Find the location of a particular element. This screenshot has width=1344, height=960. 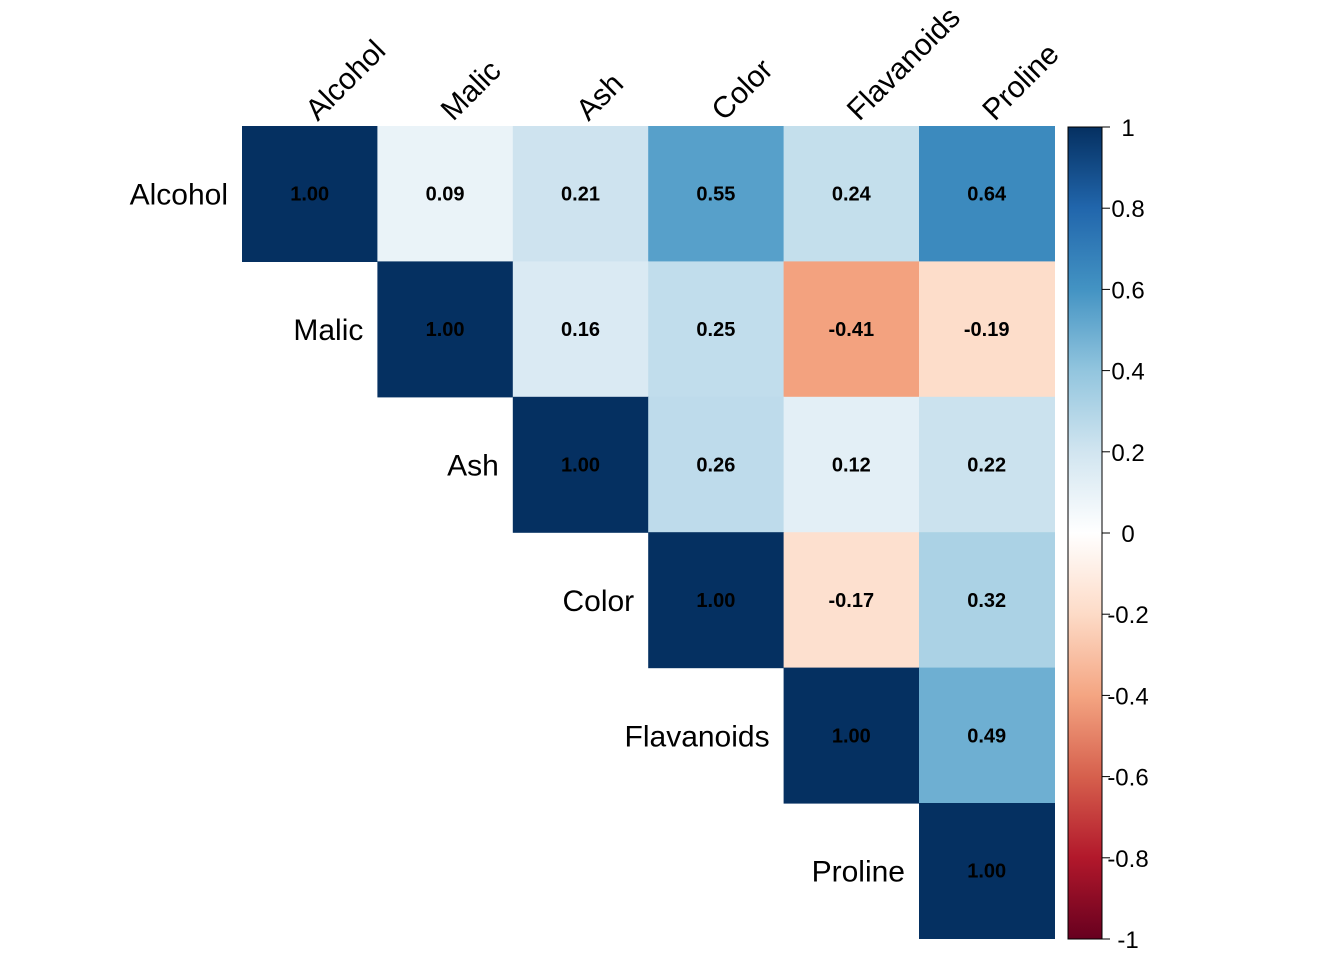

heatmap-cell-malic-color is located at coordinates (716, 329).